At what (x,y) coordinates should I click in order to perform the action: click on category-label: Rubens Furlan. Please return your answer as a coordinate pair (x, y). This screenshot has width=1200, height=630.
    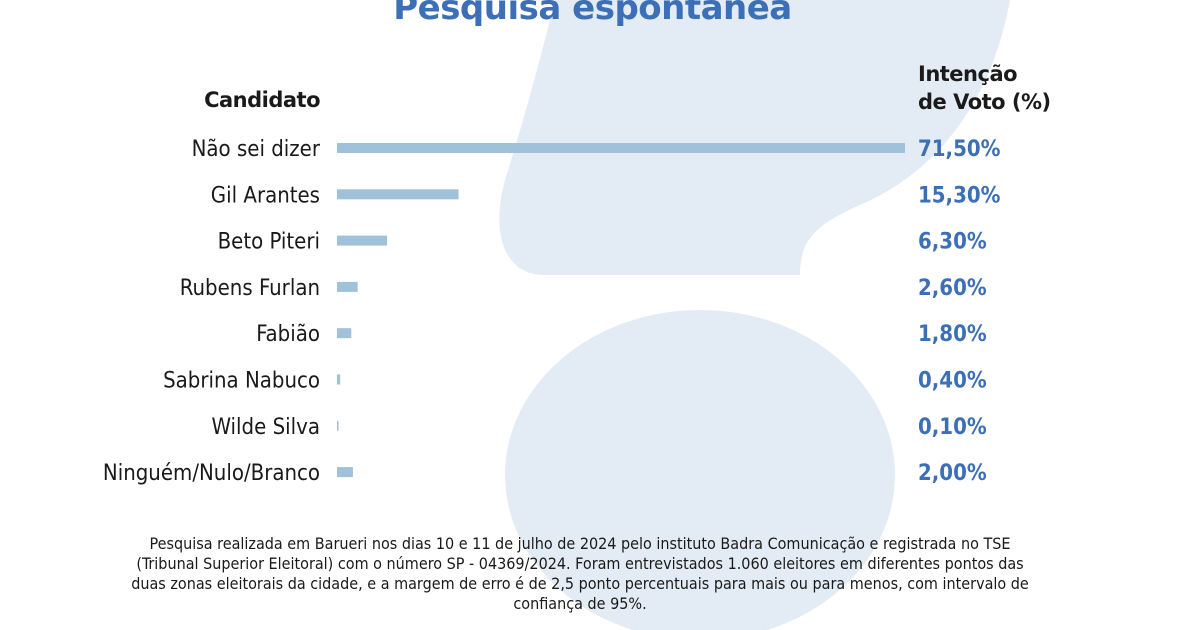
    Looking at the image, I should click on (250, 288).